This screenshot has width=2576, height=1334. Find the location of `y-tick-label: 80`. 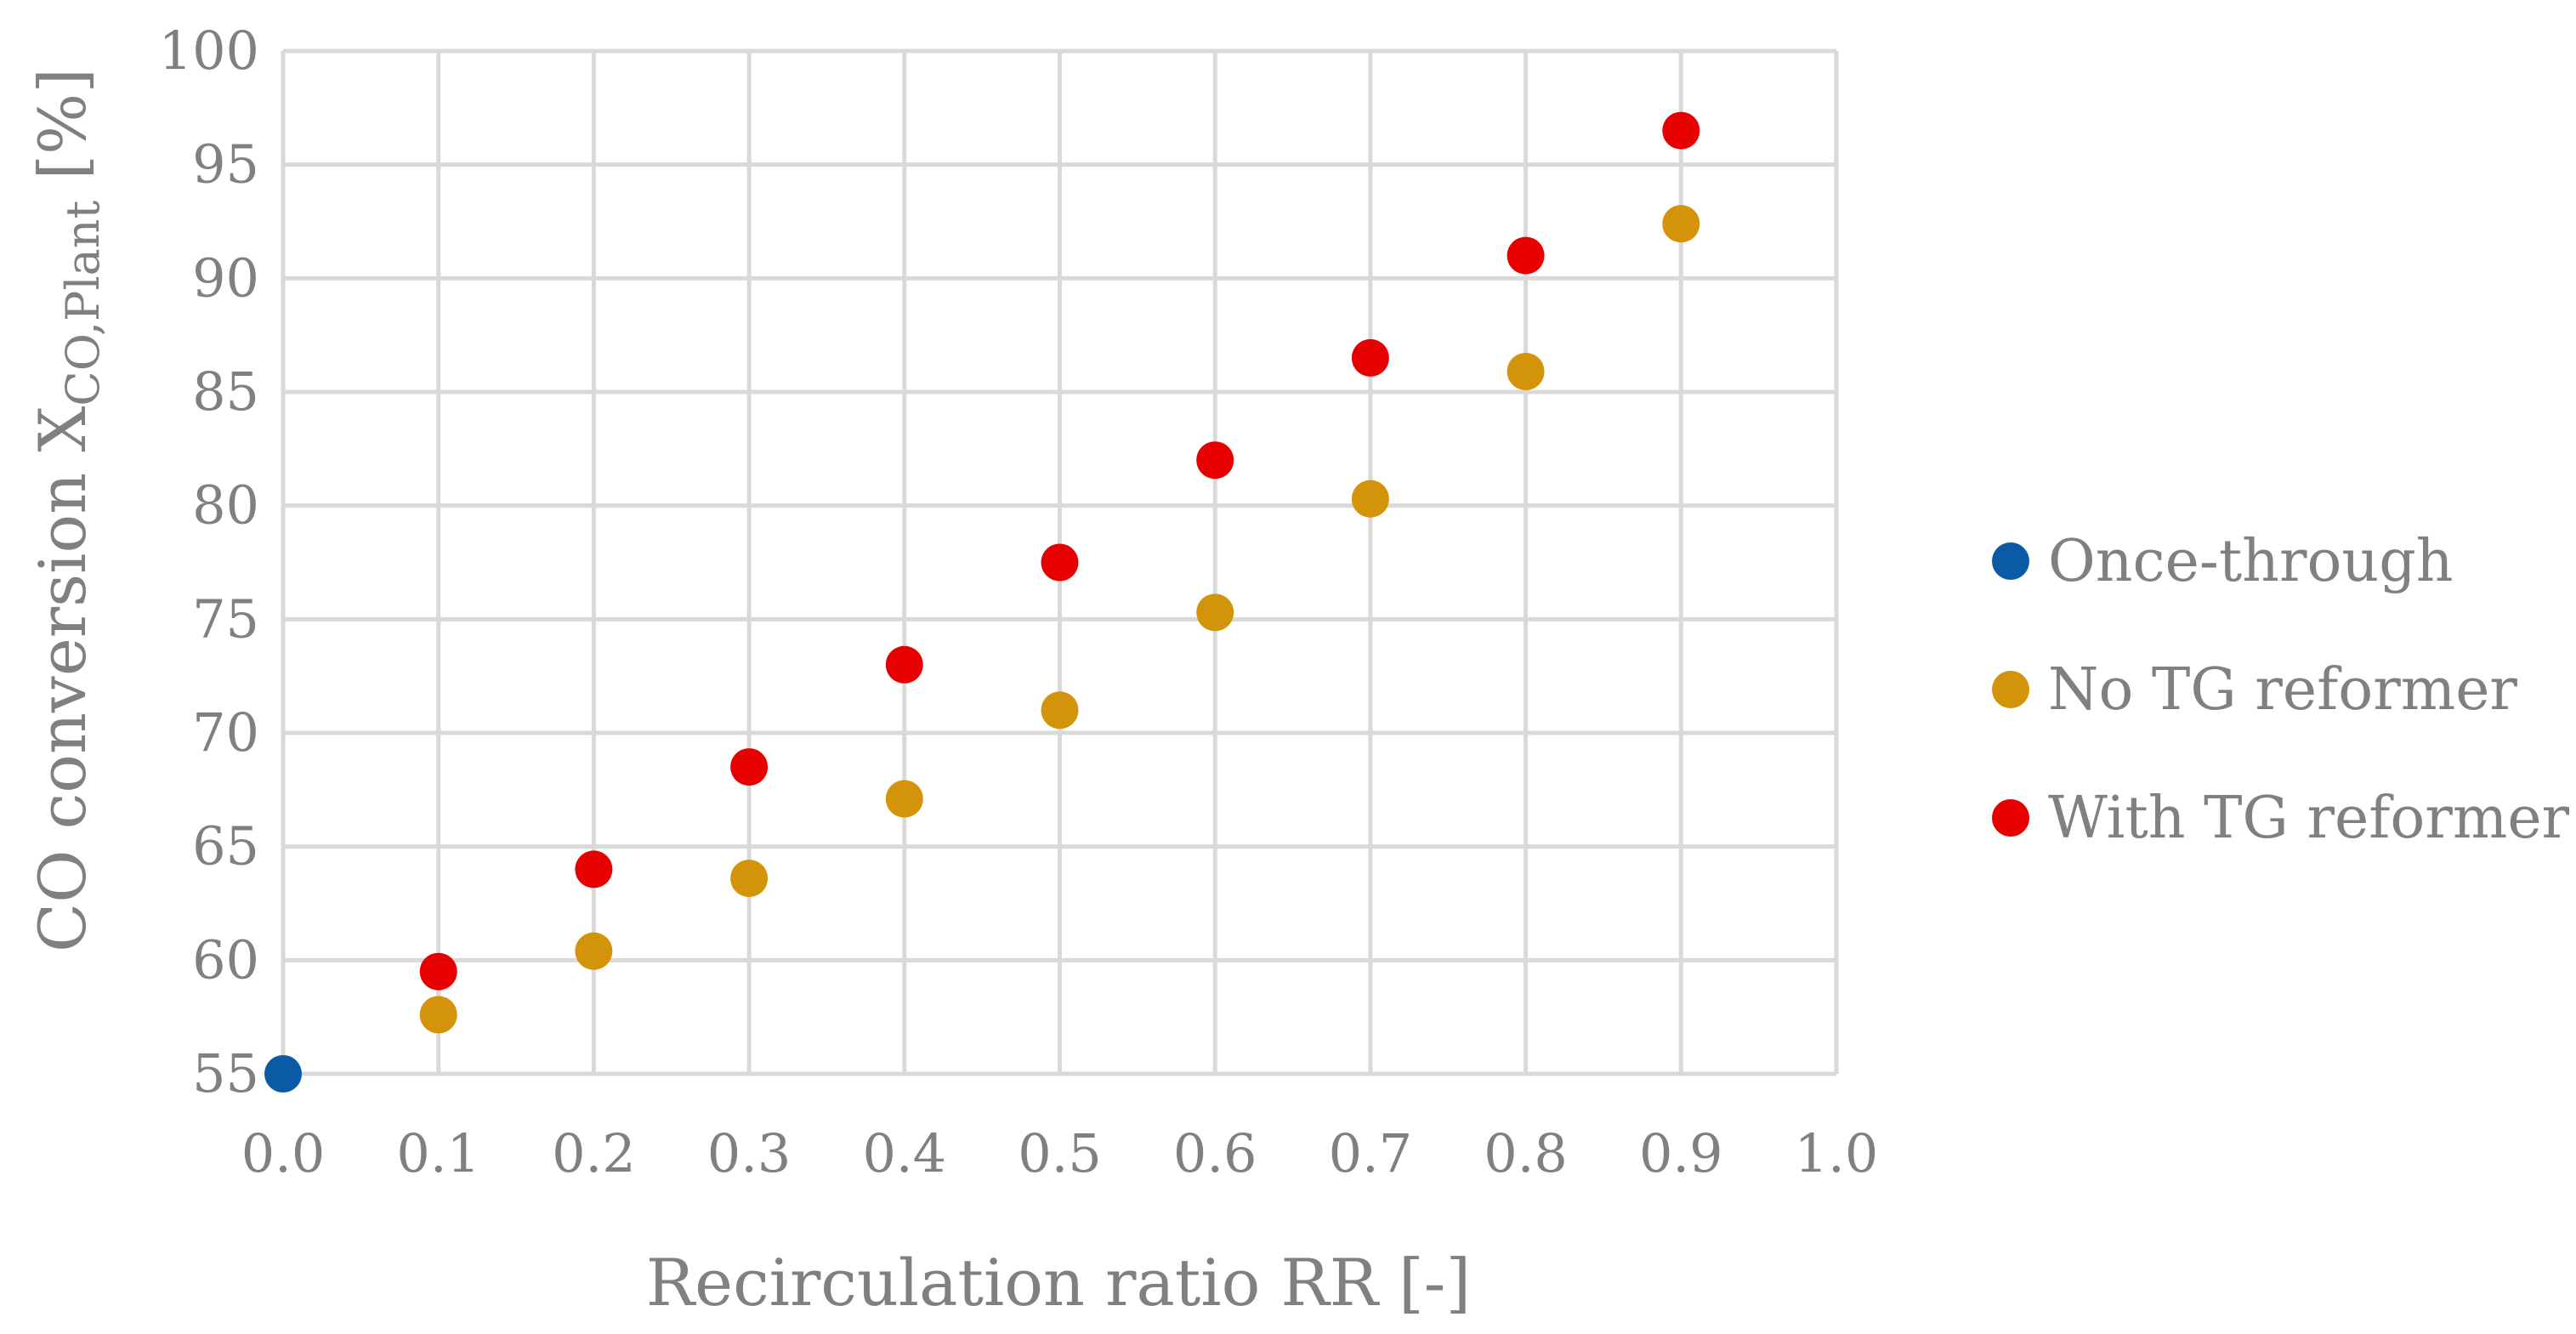

y-tick-label: 80 is located at coordinates (226, 505).